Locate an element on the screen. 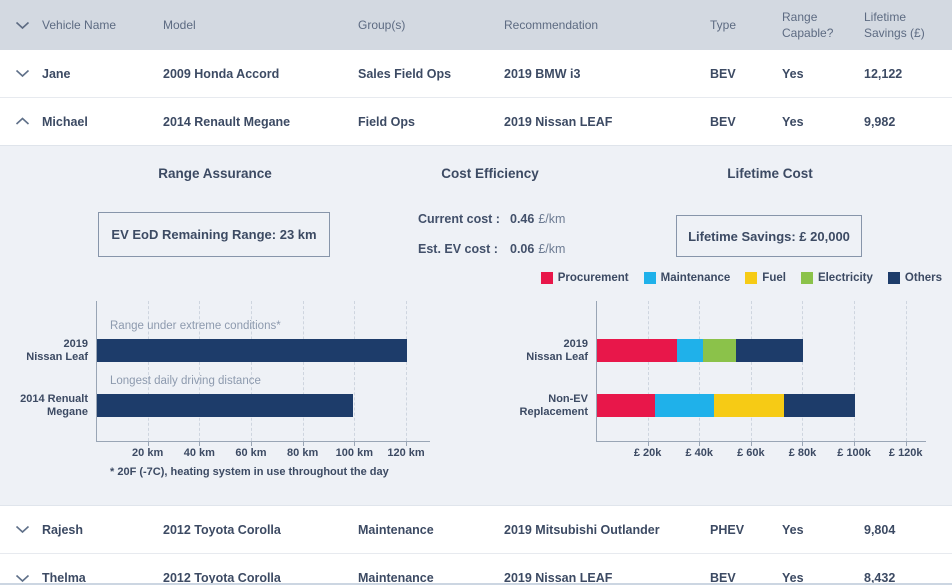 Image resolution: width=952 pixels, height=585 pixels. cell-vehicle-name: Jane is located at coordinates (56, 73).